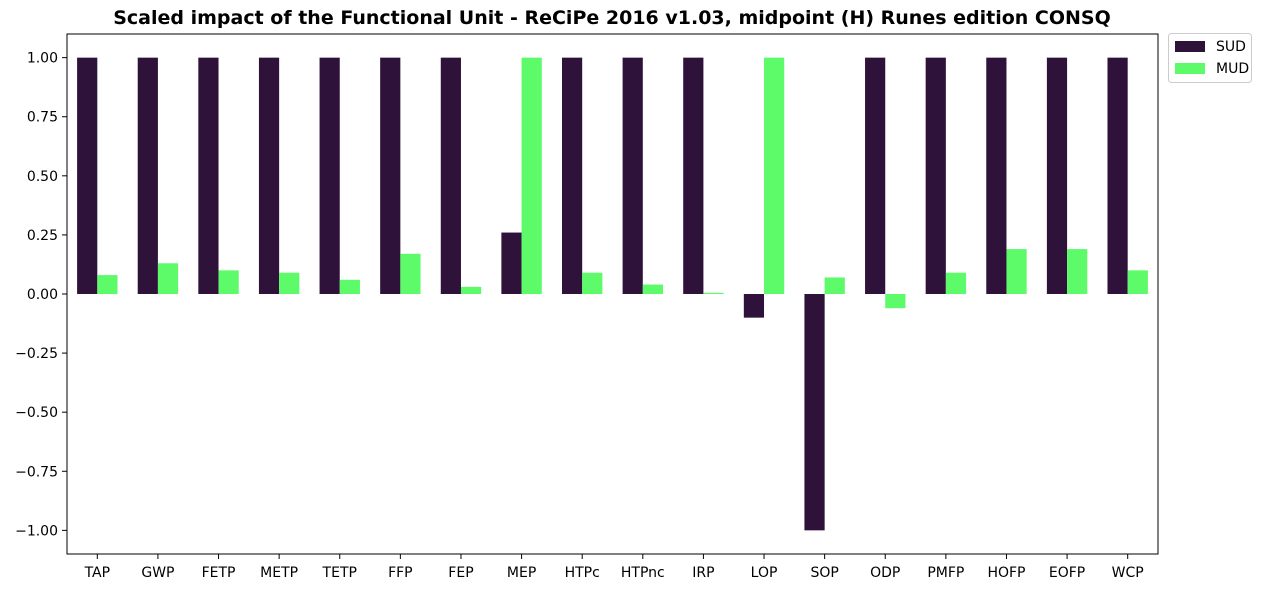  What do you see at coordinates (289, 283) in the screenshot?
I see `bar-mud-metp` at bounding box center [289, 283].